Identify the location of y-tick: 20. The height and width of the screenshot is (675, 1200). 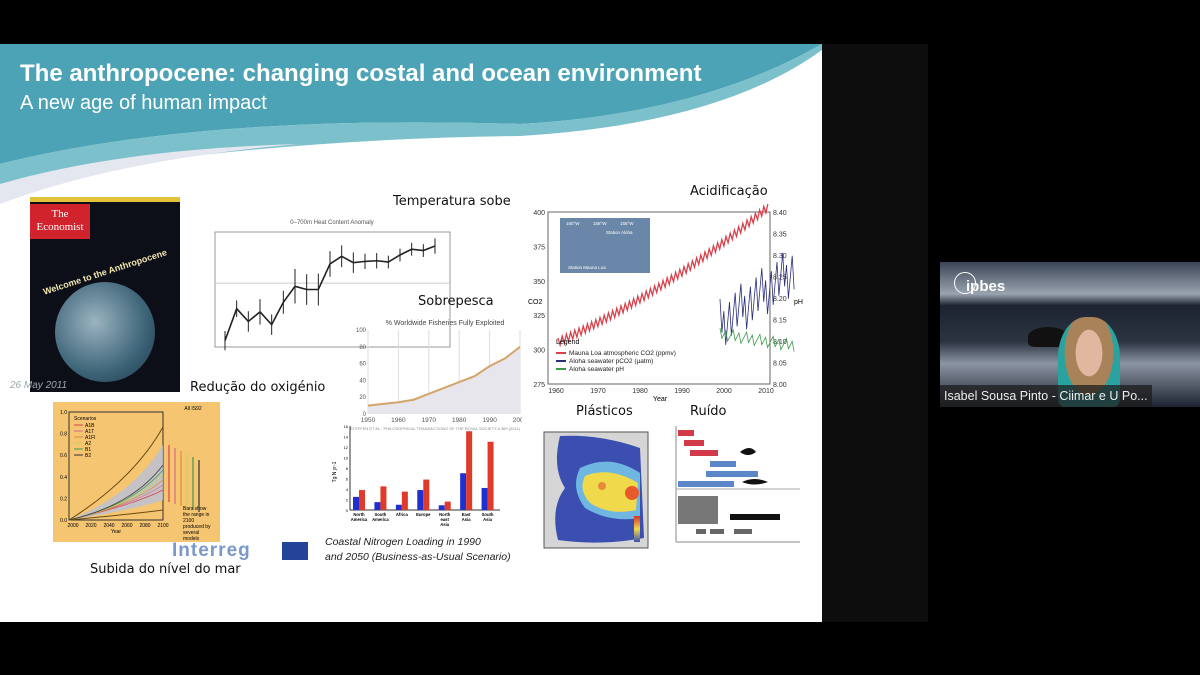
(362, 398).